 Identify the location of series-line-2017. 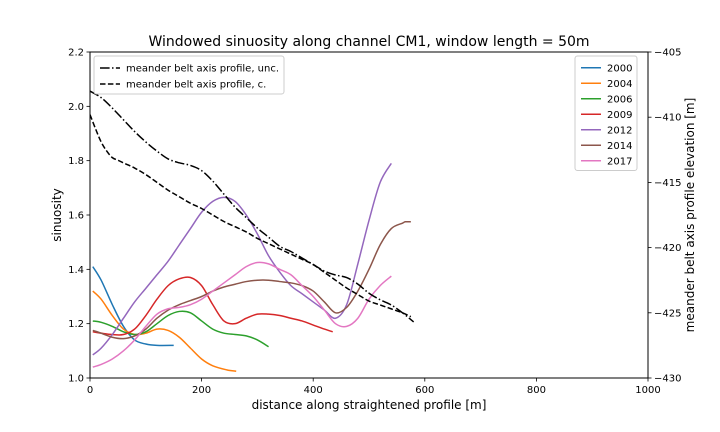
(242, 314).